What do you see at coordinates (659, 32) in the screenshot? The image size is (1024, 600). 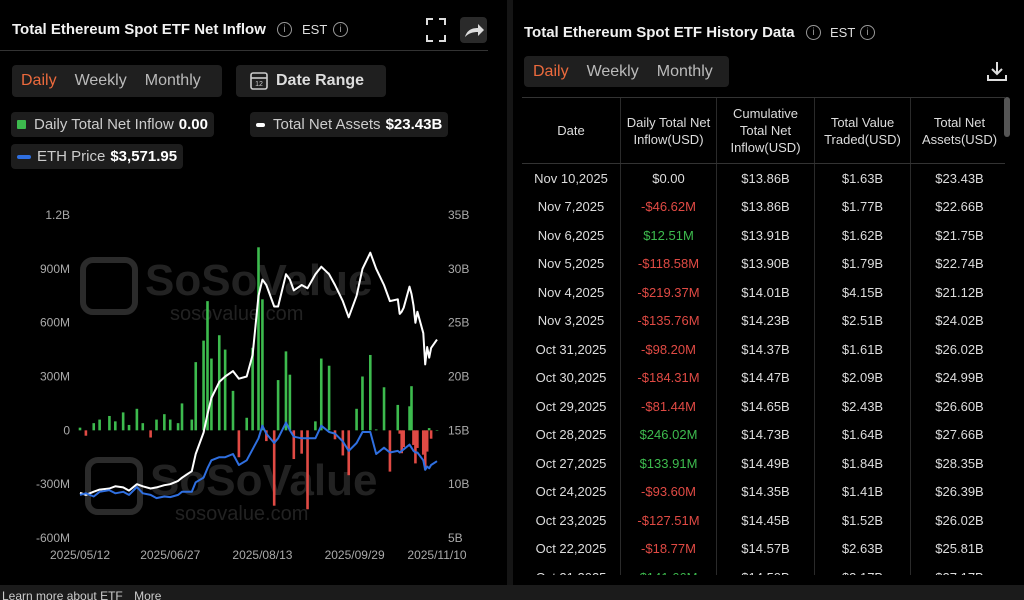 I see `right-title: Total Ethereum Spot ETF History Data` at bounding box center [659, 32].